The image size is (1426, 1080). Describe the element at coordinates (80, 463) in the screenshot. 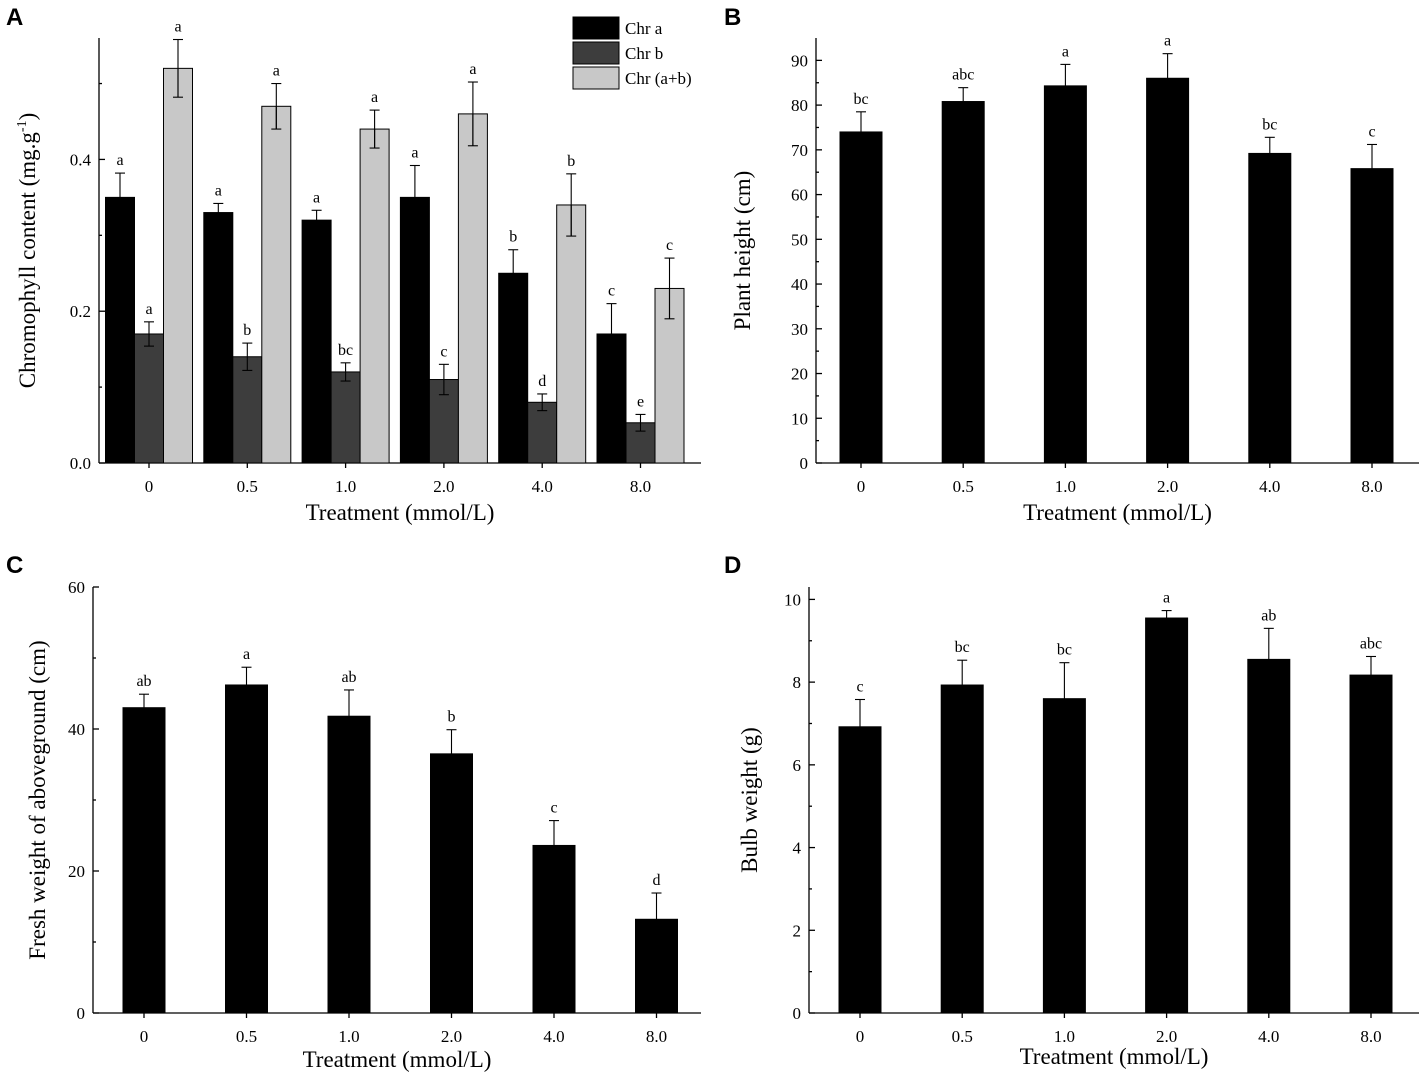

I see `y-tick-label: 0.0` at that location.